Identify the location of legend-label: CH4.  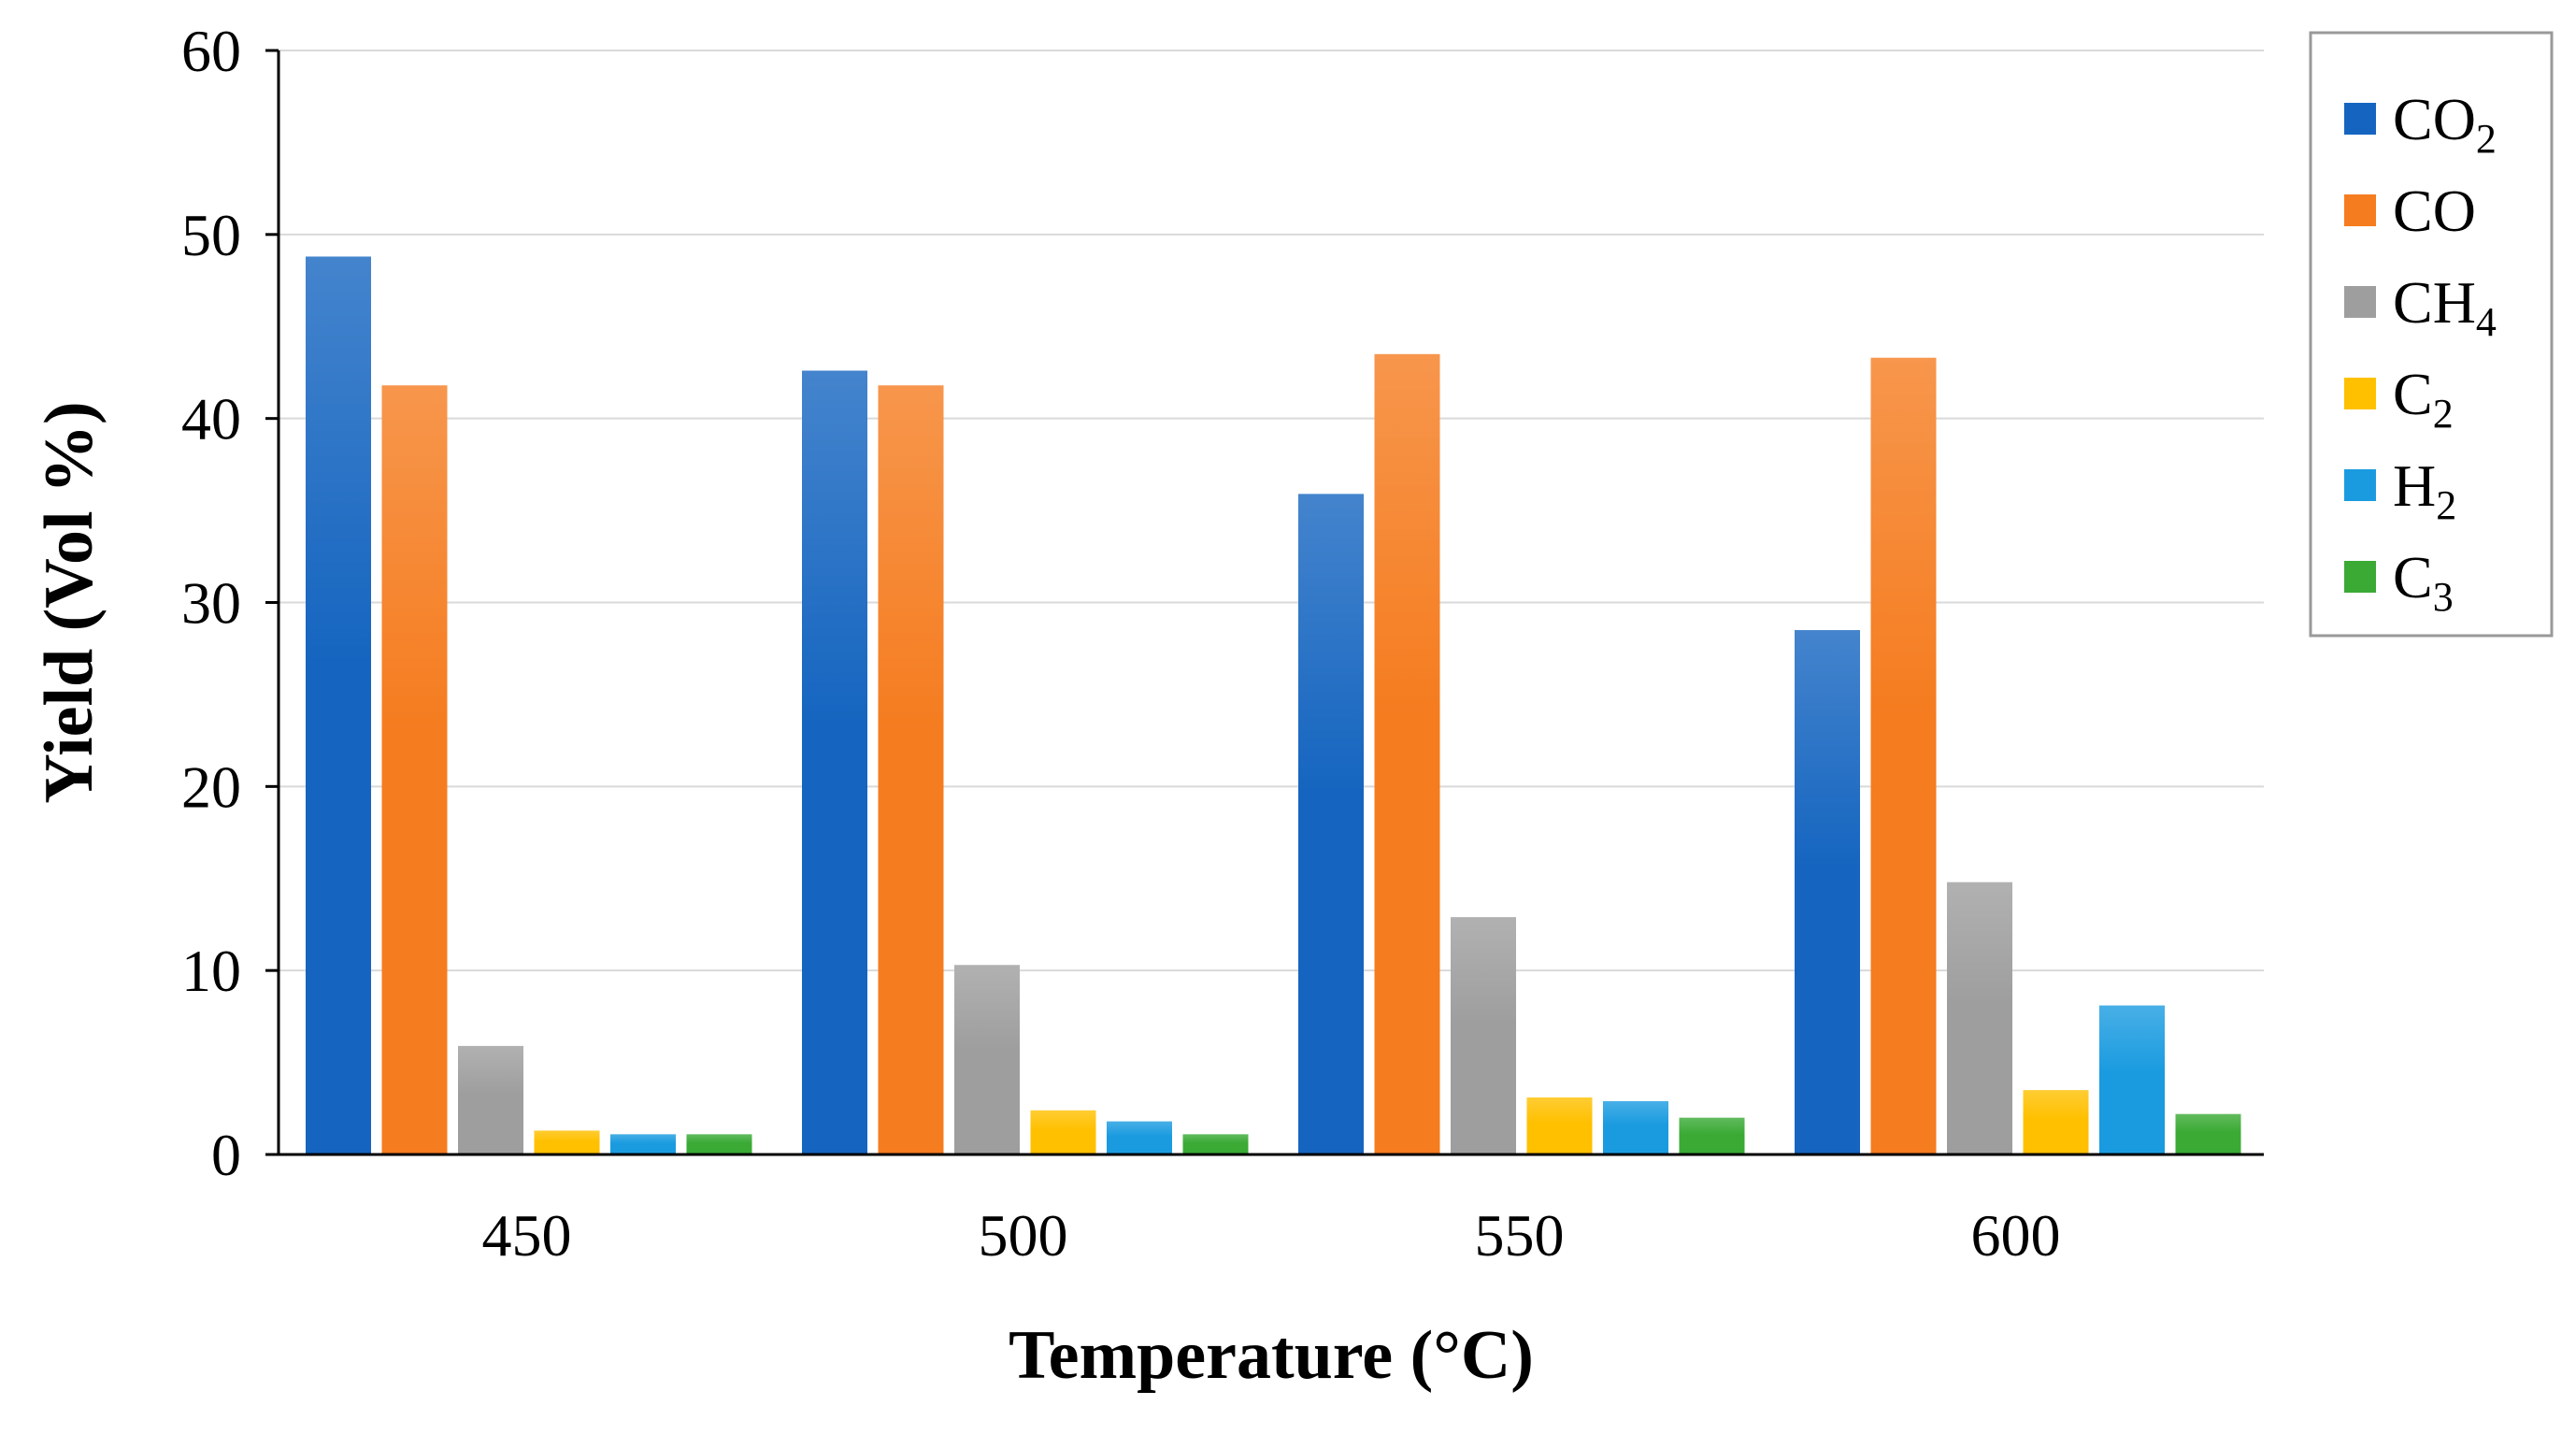
(2445, 307).